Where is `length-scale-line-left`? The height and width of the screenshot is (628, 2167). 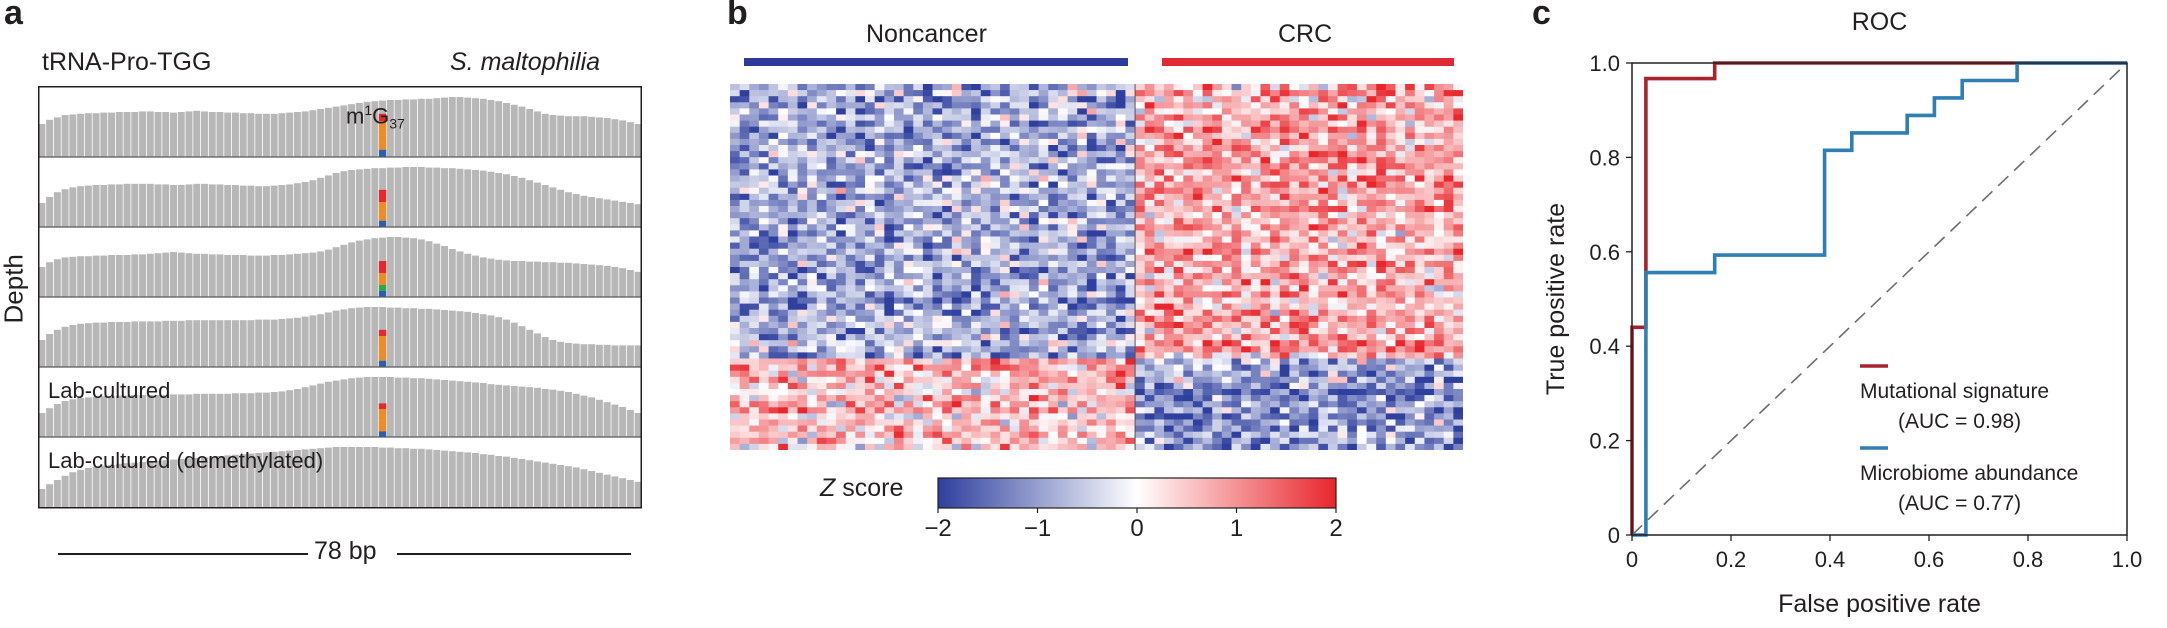
length-scale-line-left is located at coordinates (183, 554).